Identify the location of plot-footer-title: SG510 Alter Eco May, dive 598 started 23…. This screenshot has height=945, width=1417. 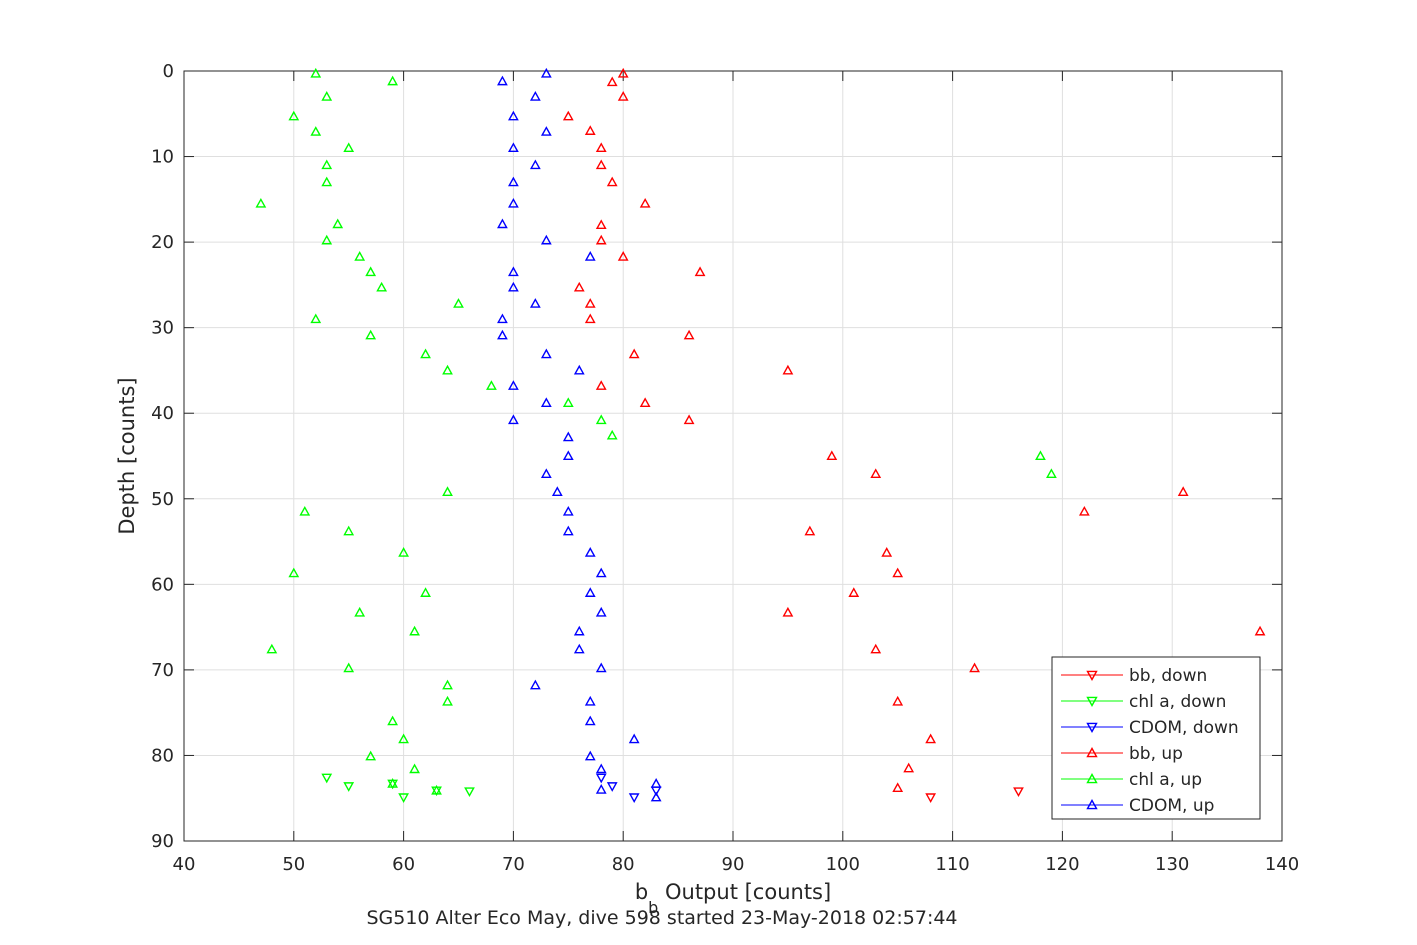
(661, 918).